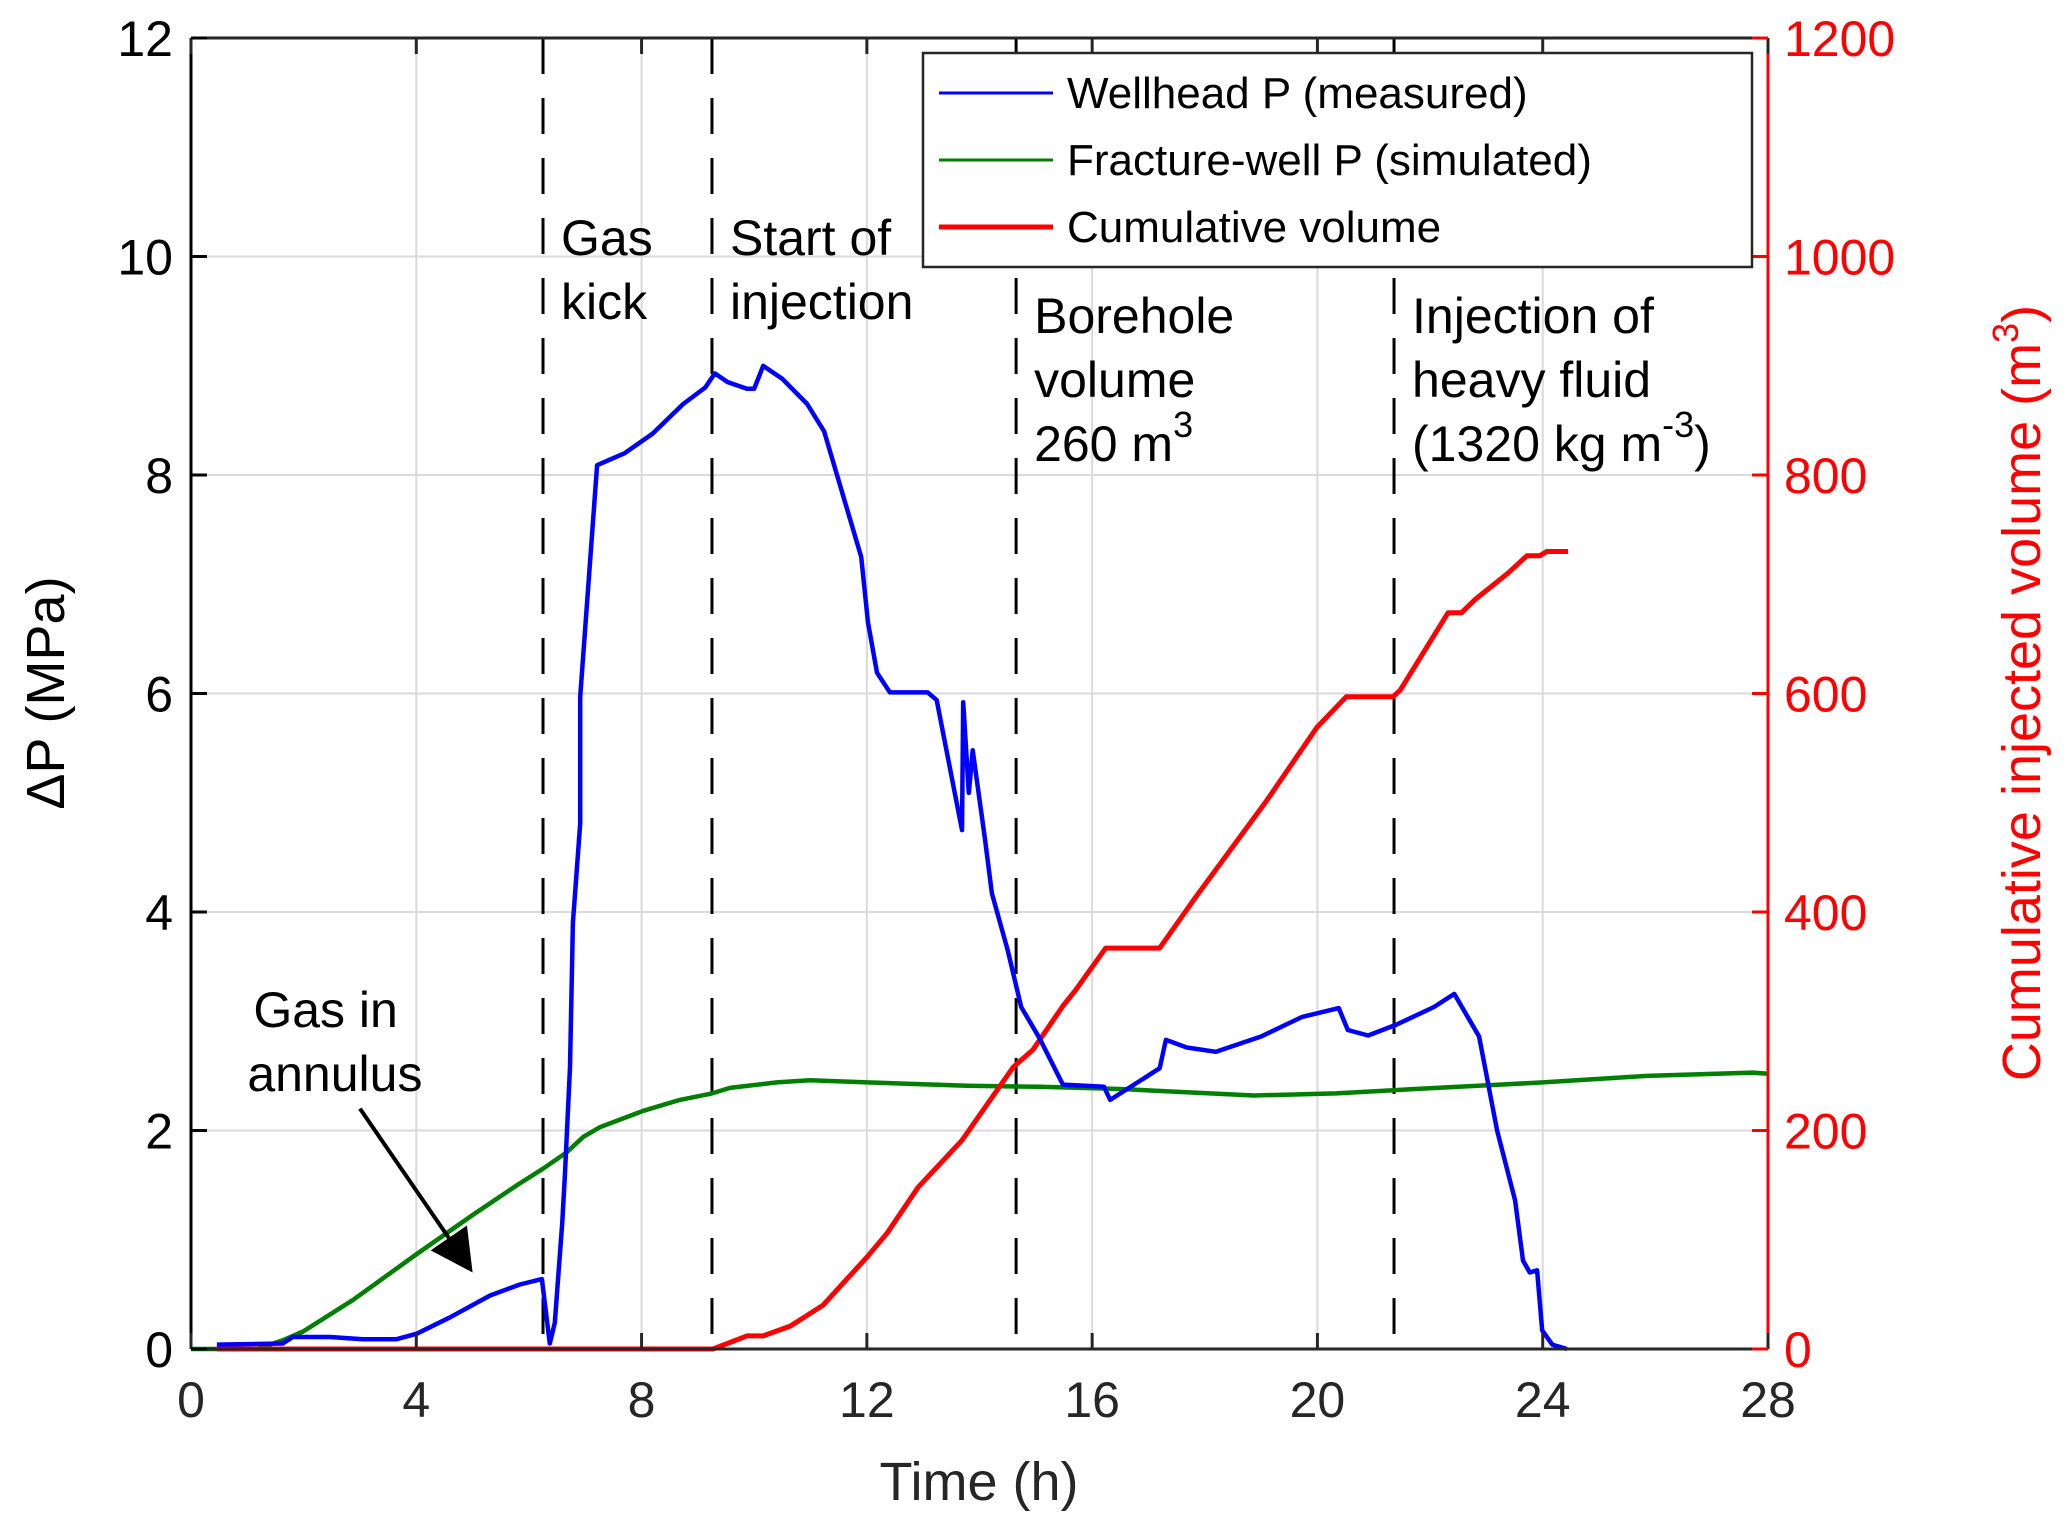 The image size is (2067, 1531). What do you see at coordinates (404, 1173) in the screenshot?
I see `annotation-arrow-shaft` at bounding box center [404, 1173].